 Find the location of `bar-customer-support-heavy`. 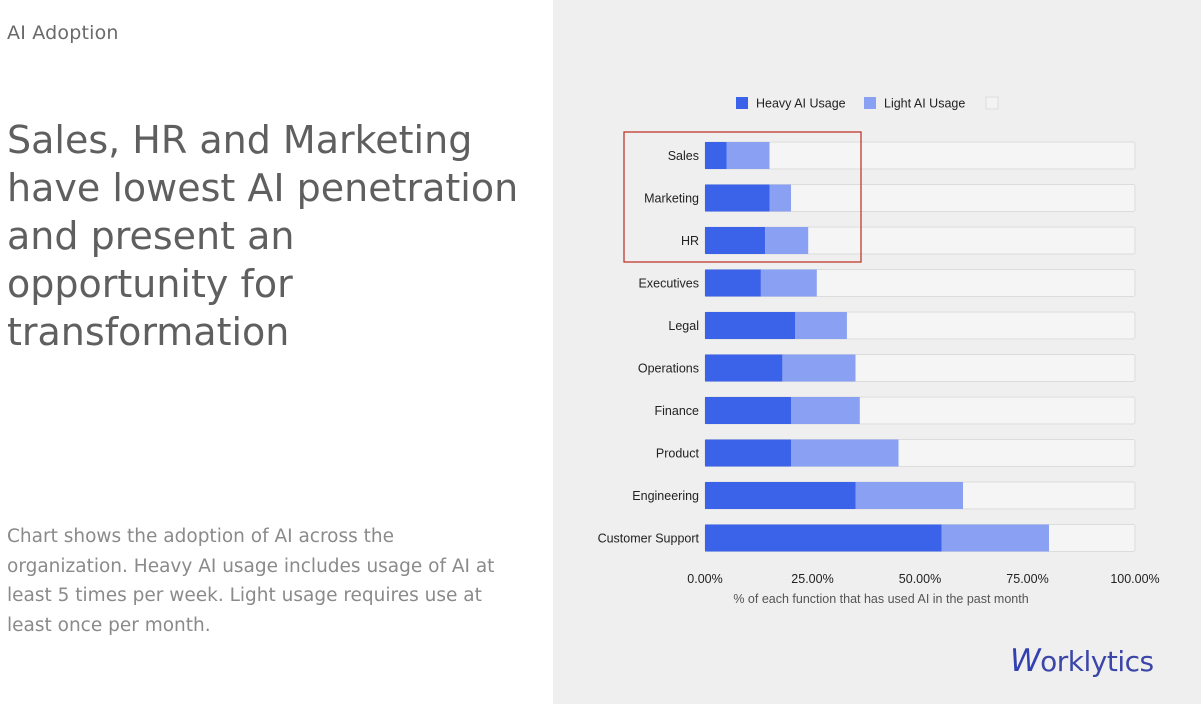

bar-customer-support-heavy is located at coordinates (823, 538).